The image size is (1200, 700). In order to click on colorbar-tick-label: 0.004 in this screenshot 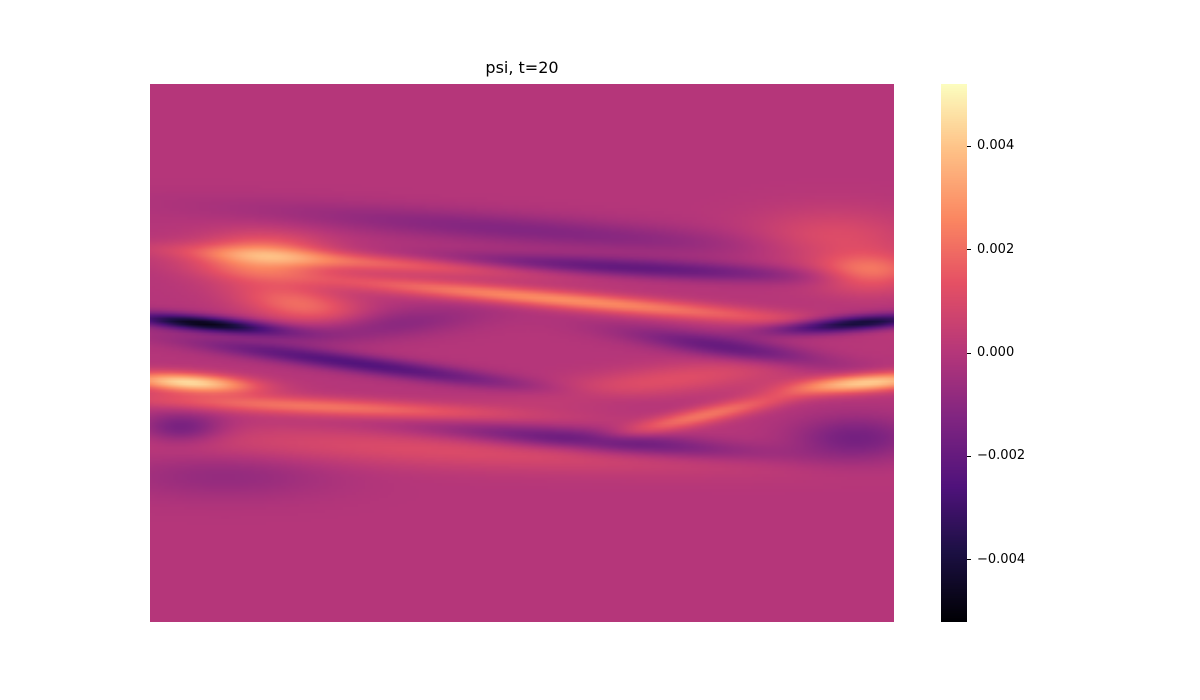, I will do `click(996, 146)`.